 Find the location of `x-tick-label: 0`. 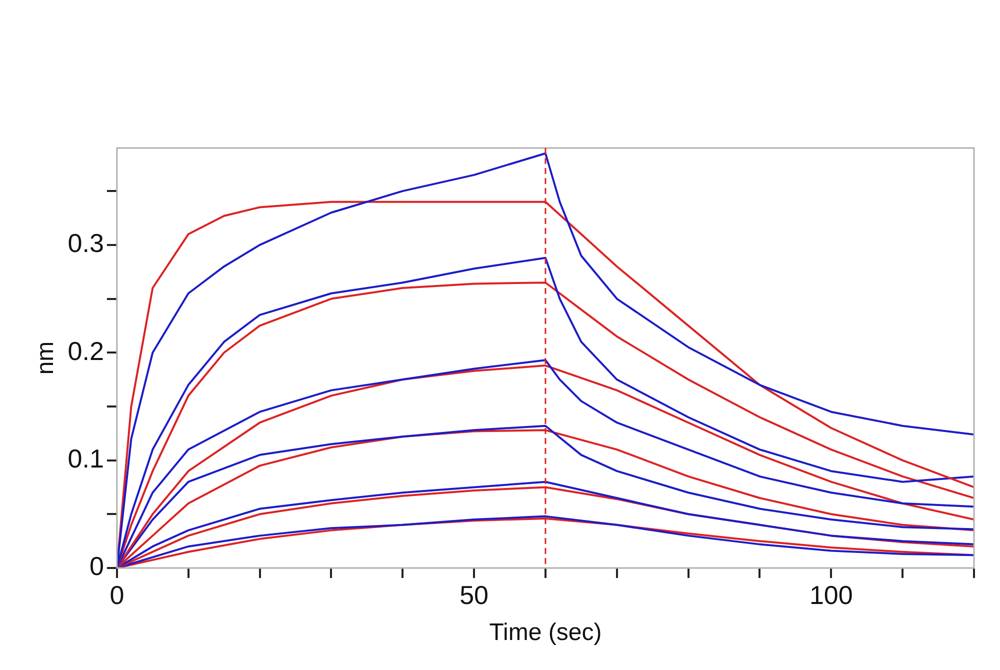

x-tick-label: 0 is located at coordinates (117, 595).